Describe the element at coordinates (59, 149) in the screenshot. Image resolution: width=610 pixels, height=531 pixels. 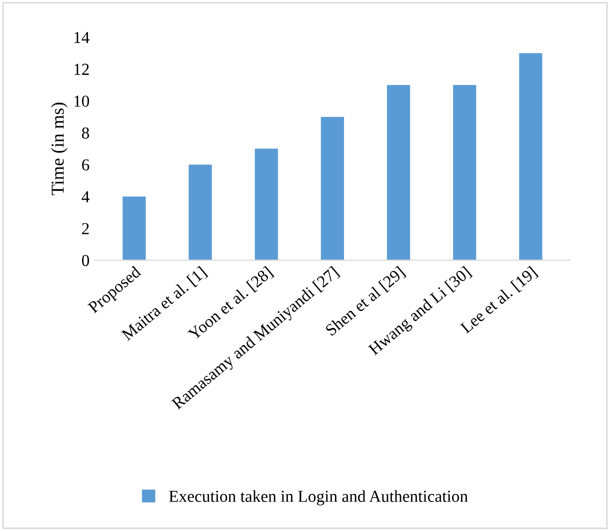
I see `y-axis-title: Time (in ms)` at that location.